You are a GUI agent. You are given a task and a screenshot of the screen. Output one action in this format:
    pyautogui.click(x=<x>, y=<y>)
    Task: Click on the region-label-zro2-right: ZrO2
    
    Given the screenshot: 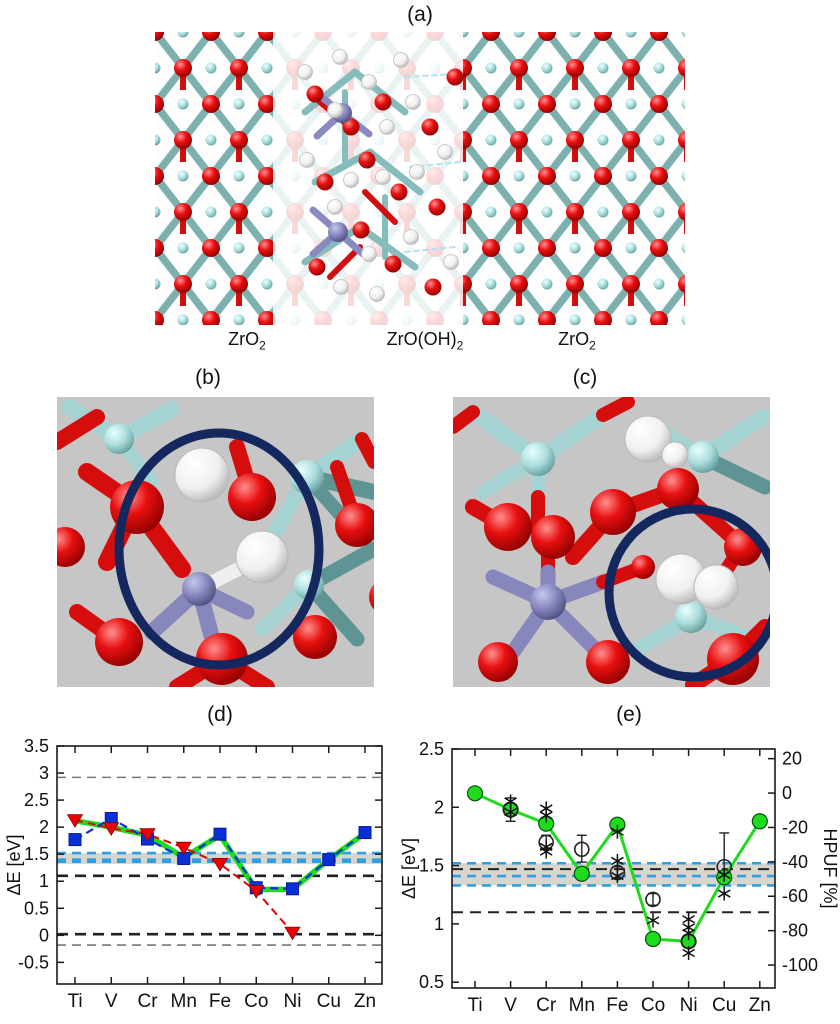 What is the action you would take?
    pyautogui.click(x=577, y=341)
    